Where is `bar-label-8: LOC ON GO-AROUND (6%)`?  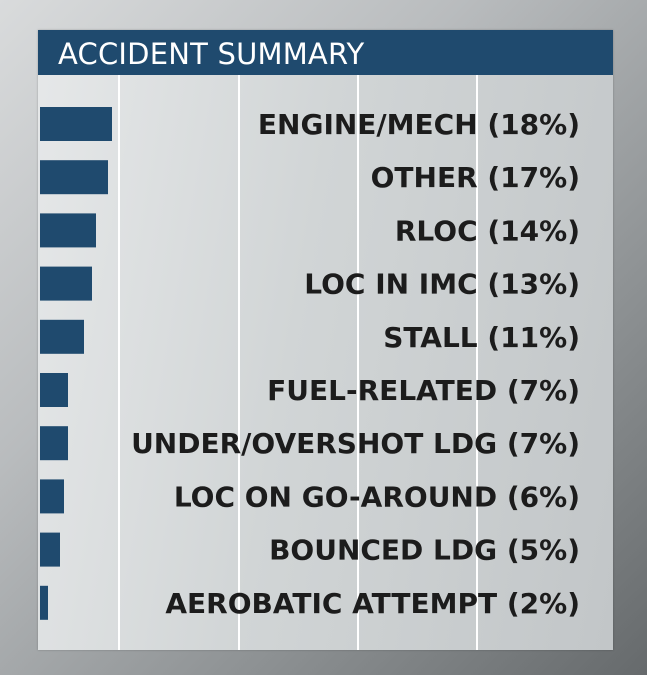
bar-label-8: LOC ON GO-AROUND (6%) is located at coordinates (377, 496).